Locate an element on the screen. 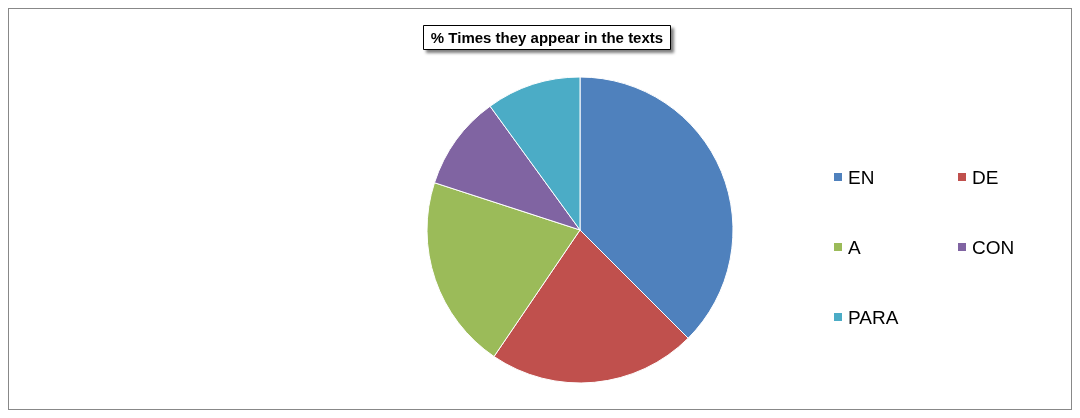  legend-label: CON is located at coordinates (993, 247).